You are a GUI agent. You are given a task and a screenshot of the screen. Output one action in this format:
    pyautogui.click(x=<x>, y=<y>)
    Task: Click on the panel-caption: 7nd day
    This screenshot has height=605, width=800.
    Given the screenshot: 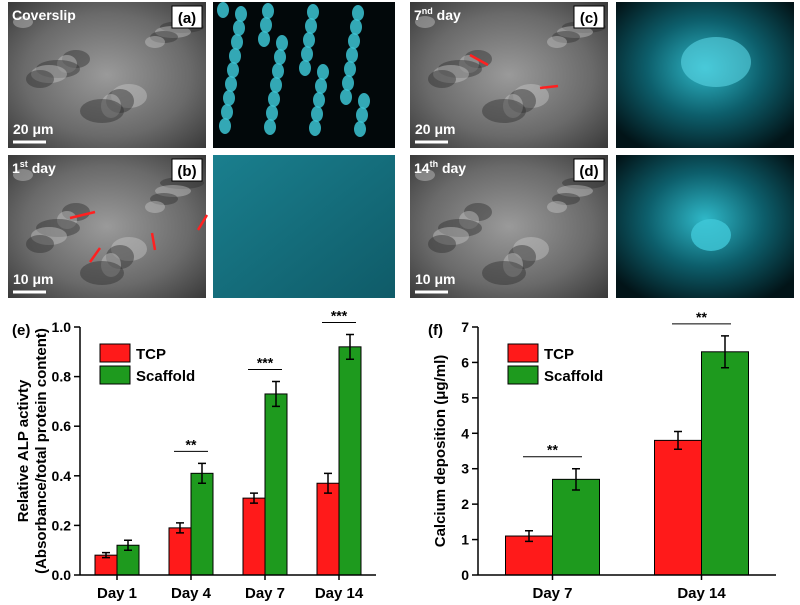 What is the action you would take?
    pyautogui.click(x=437, y=14)
    